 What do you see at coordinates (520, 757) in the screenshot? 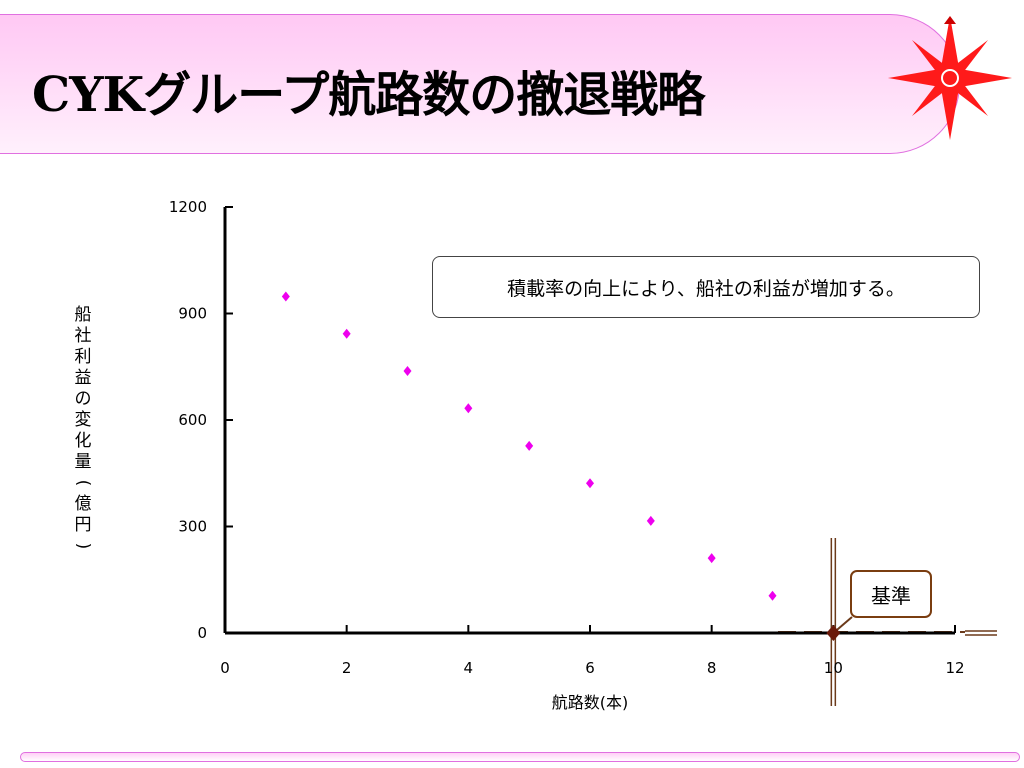
I see `footer-bar` at bounding box center [520, 757].